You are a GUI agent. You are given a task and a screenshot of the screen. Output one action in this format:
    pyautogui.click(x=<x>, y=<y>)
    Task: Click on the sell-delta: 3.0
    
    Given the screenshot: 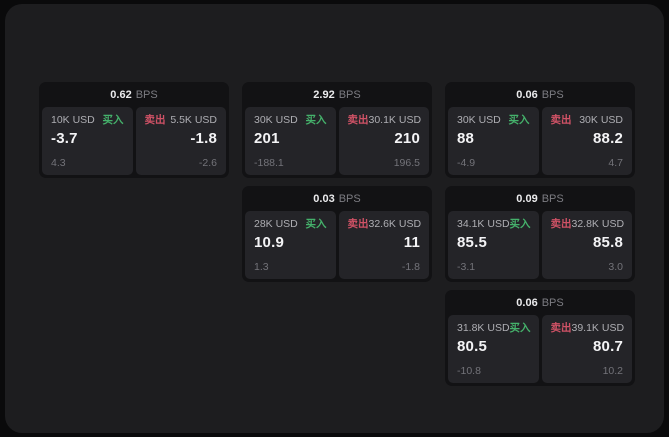 What is the action you would take?
    pyautogui.click(x=615, y=267)
    